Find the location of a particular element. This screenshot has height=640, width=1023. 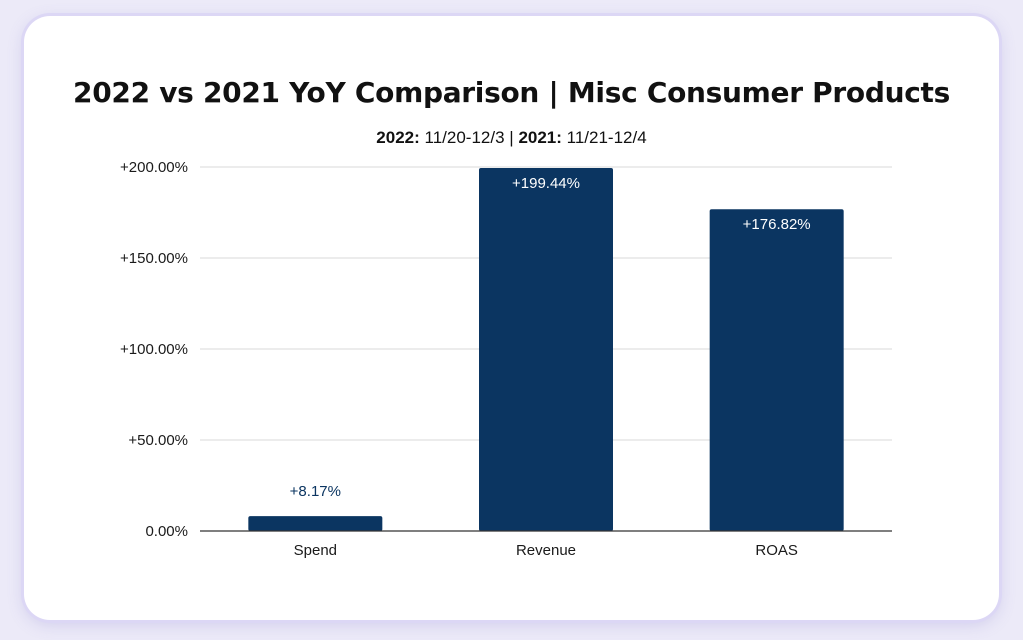

data-label: +199.44% is located at coordinates (546, 183).